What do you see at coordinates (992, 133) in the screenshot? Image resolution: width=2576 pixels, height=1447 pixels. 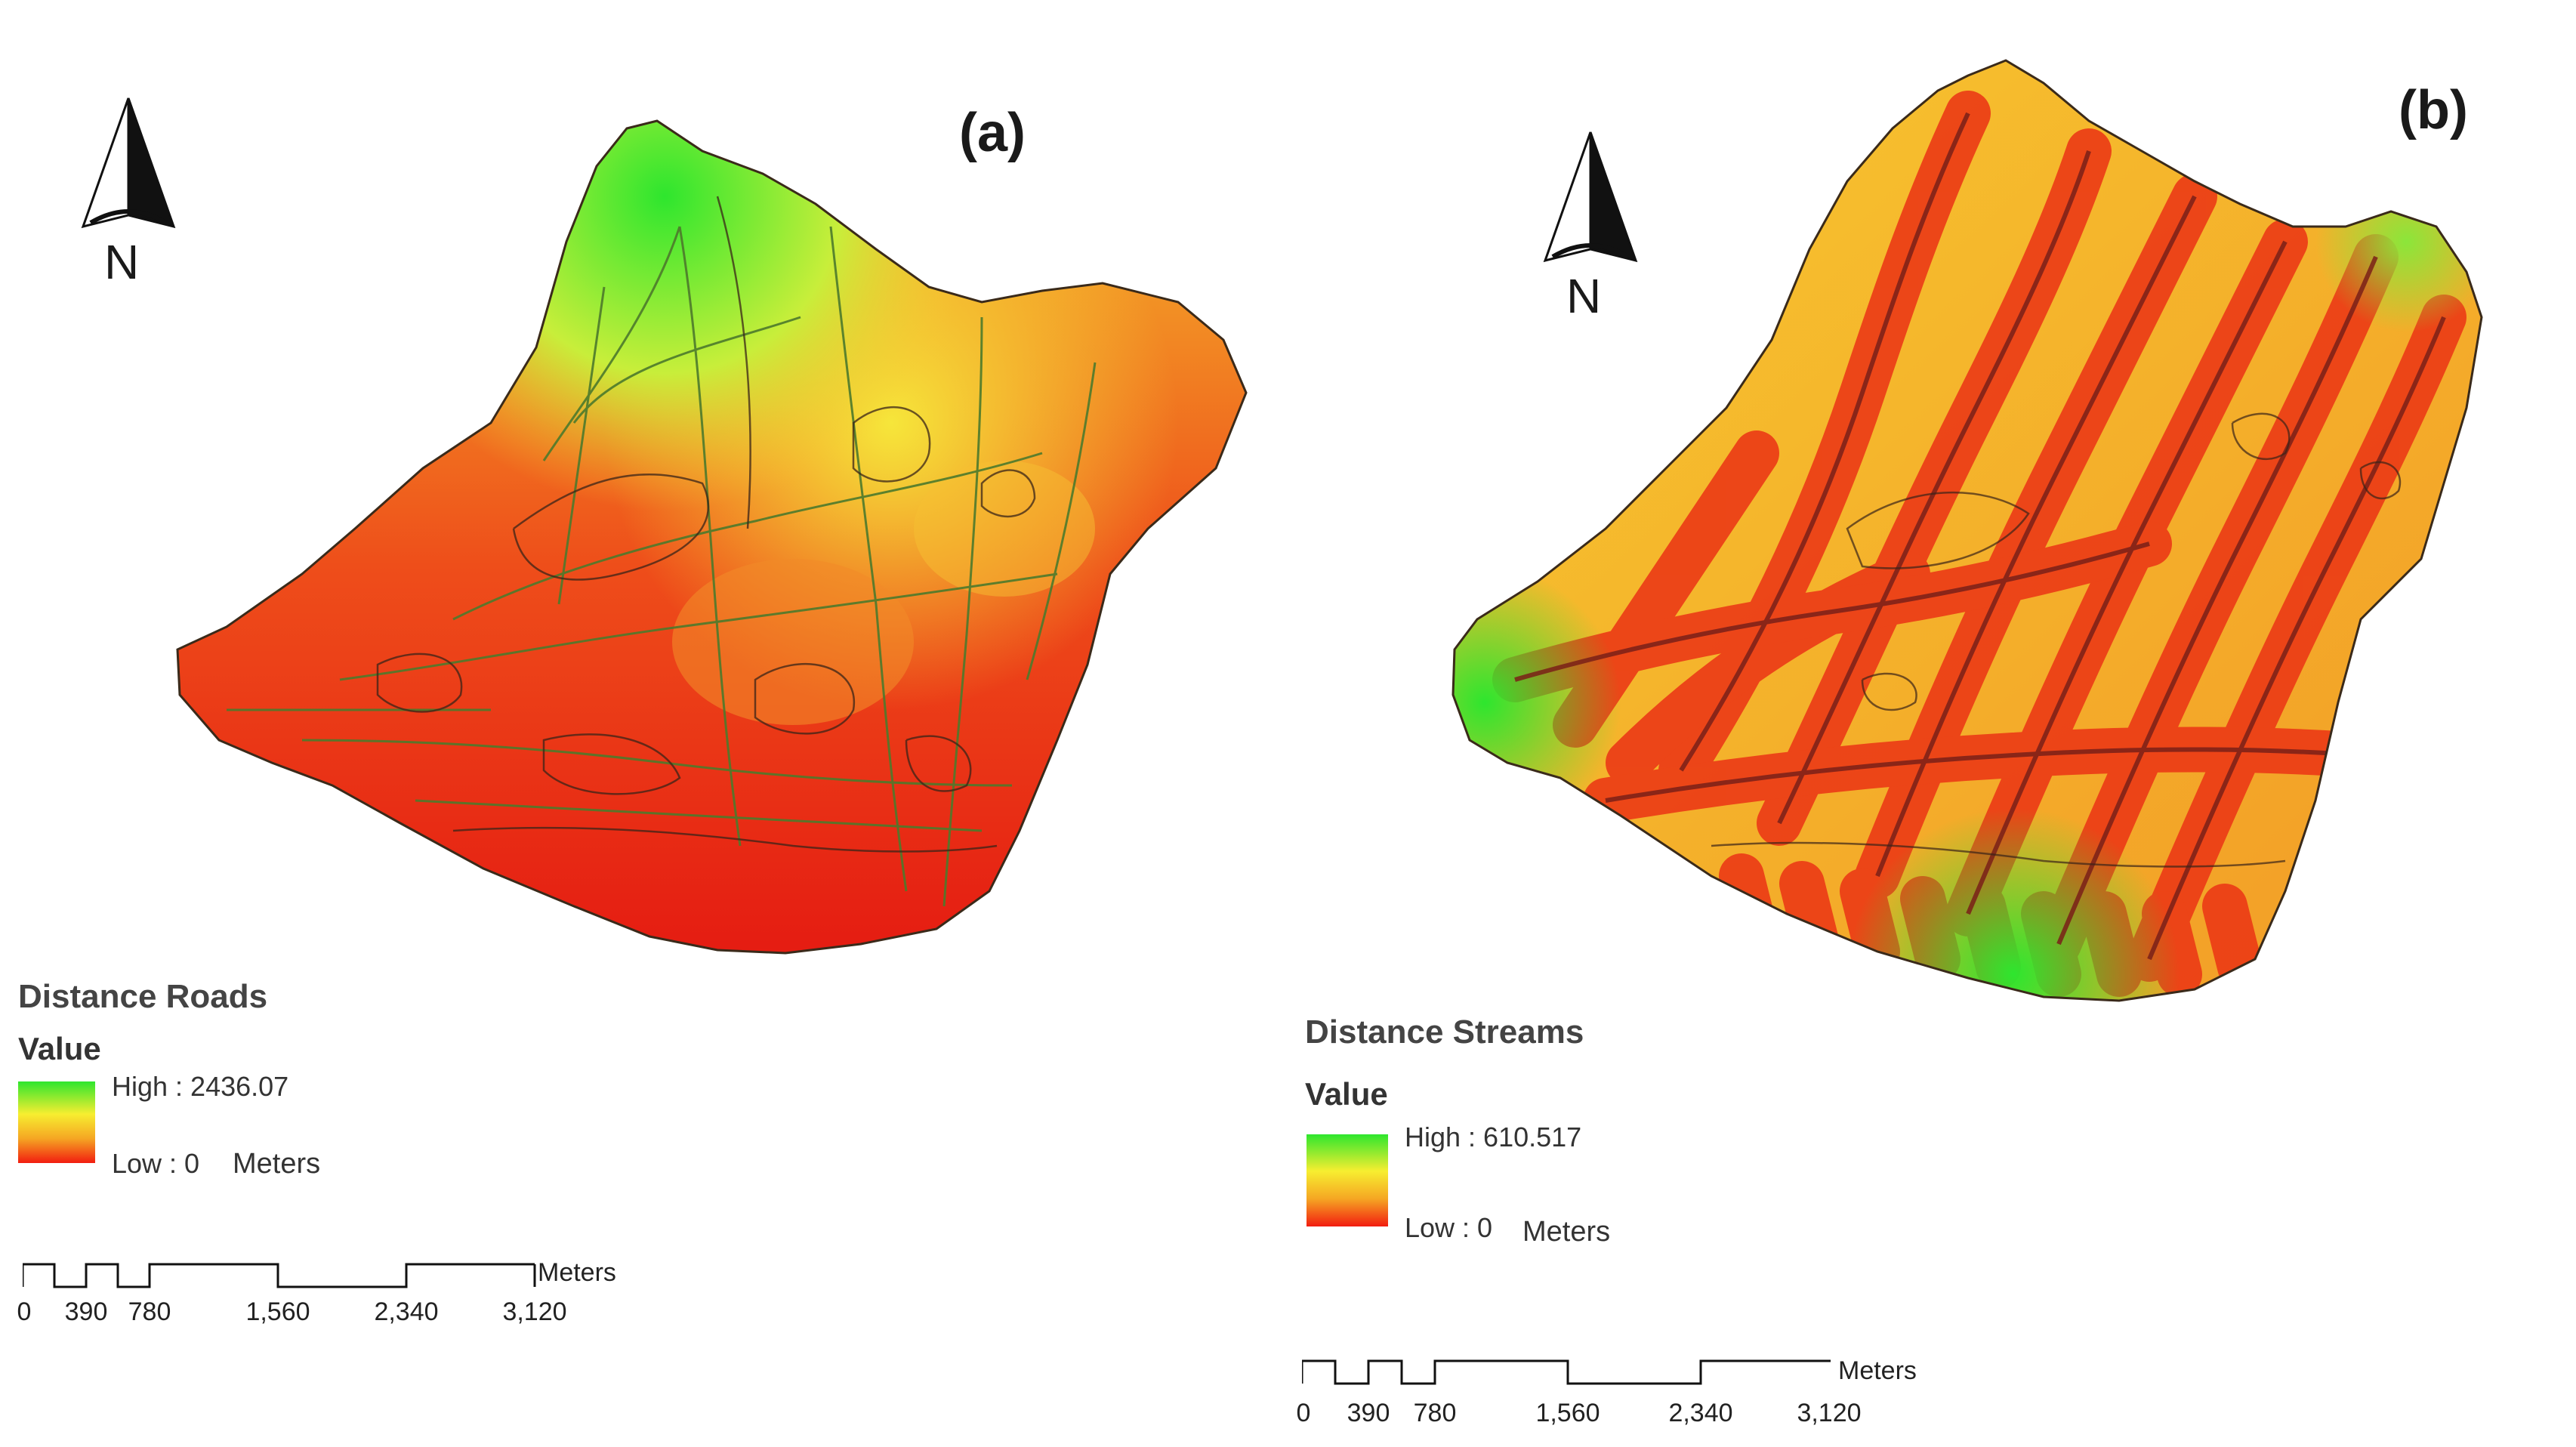 I see `panel-label: (a)` at bounding box center [992, 133].